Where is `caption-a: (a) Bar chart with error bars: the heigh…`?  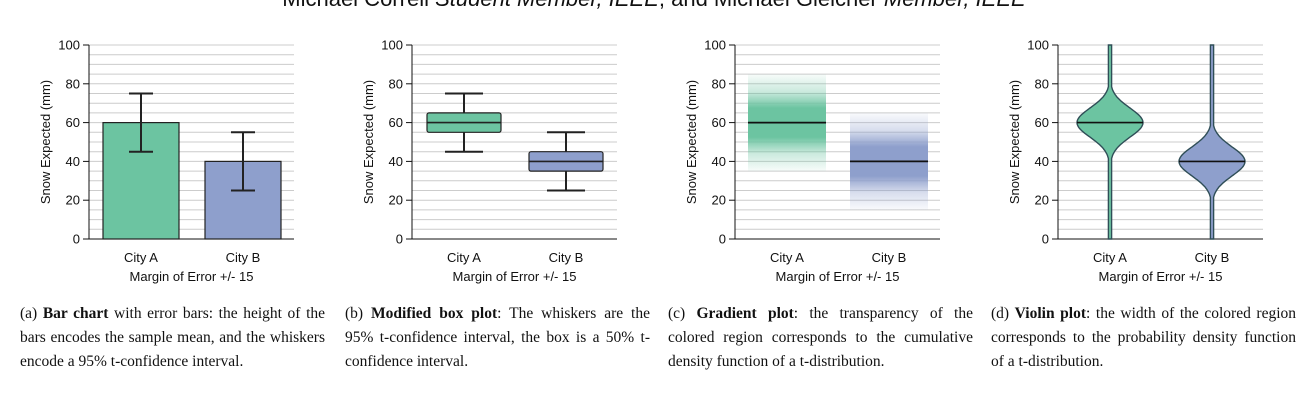 caption-a: (a) Bar chart with error bars: the heigh… is located at coordinates (172, 338).